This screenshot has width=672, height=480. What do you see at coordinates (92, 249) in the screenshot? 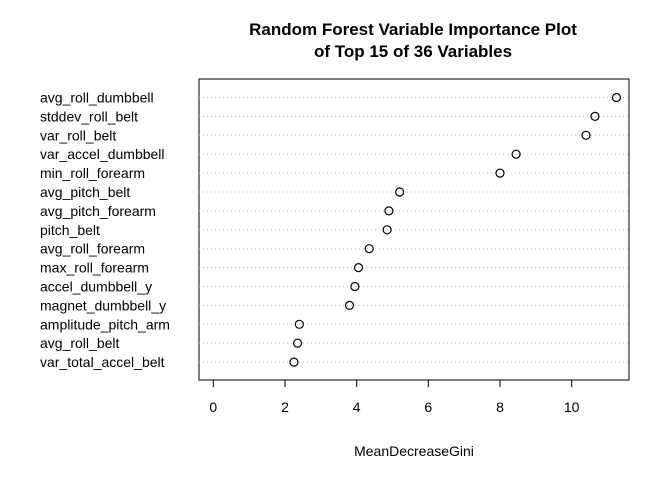
I see `y-tick-label: avg_roll_forearm` at bounding box center [92, 249].